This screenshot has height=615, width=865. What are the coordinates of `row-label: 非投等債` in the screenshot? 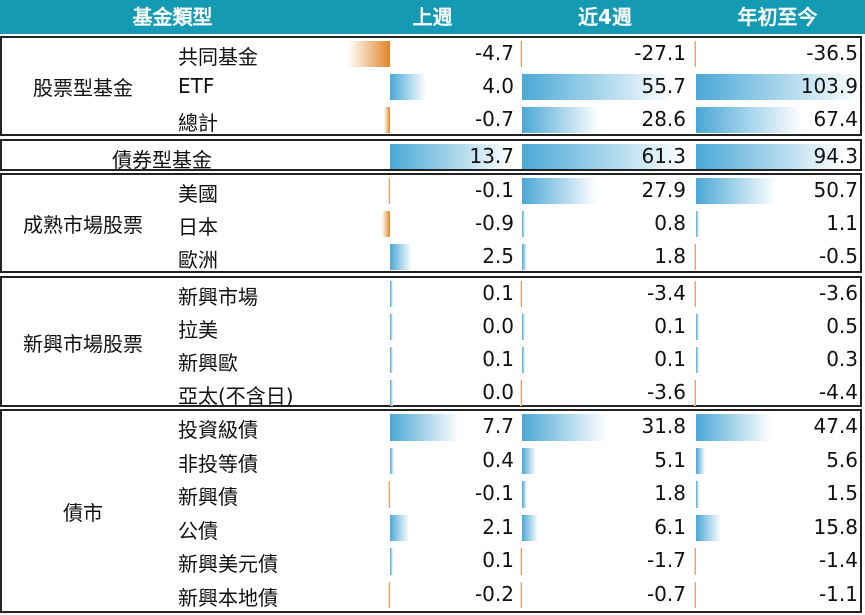 It's located at (218, 463).